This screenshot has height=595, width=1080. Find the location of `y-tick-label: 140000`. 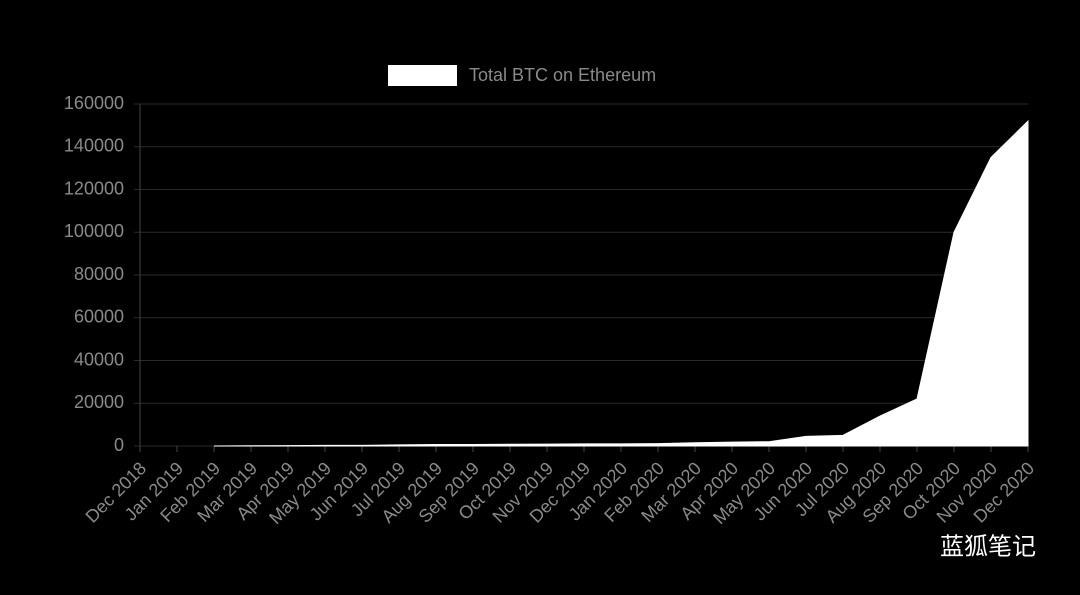

y-tick-label: 140000 is located at coordinates (94, 146).